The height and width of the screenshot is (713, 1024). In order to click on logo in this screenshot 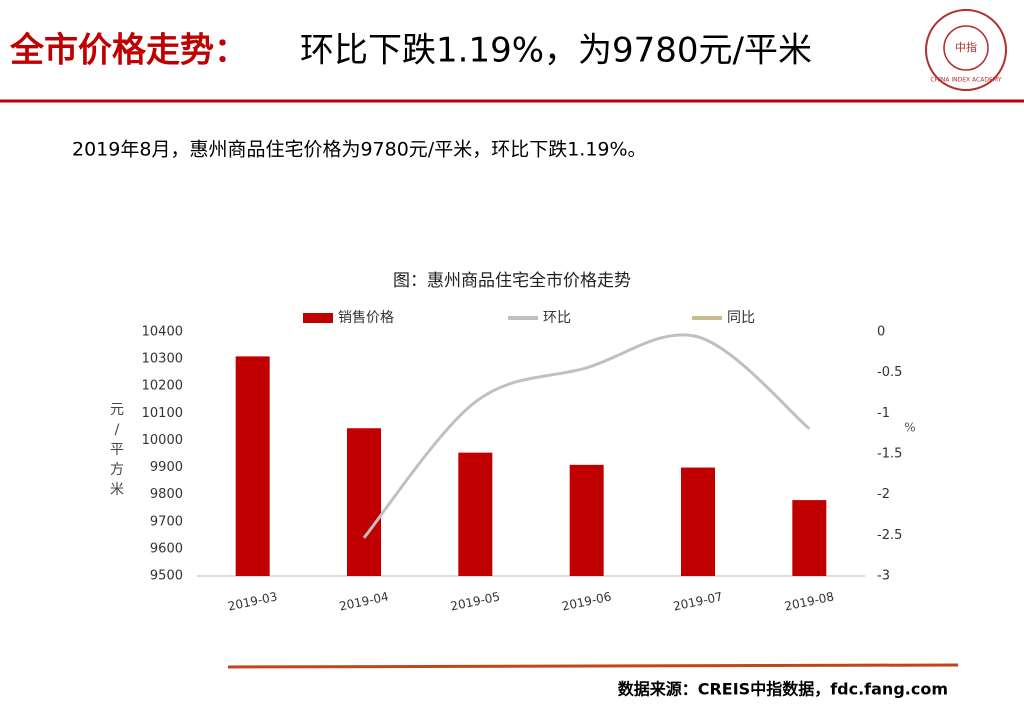, I will do `click(966, 50)`.